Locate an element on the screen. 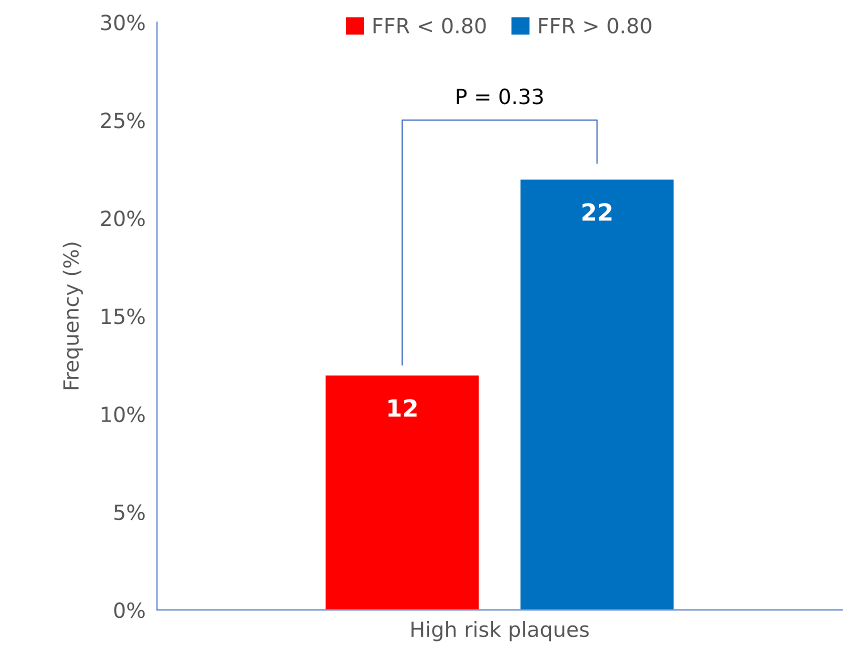  y-tick-label: 20% is located at coordinates (123, 218).